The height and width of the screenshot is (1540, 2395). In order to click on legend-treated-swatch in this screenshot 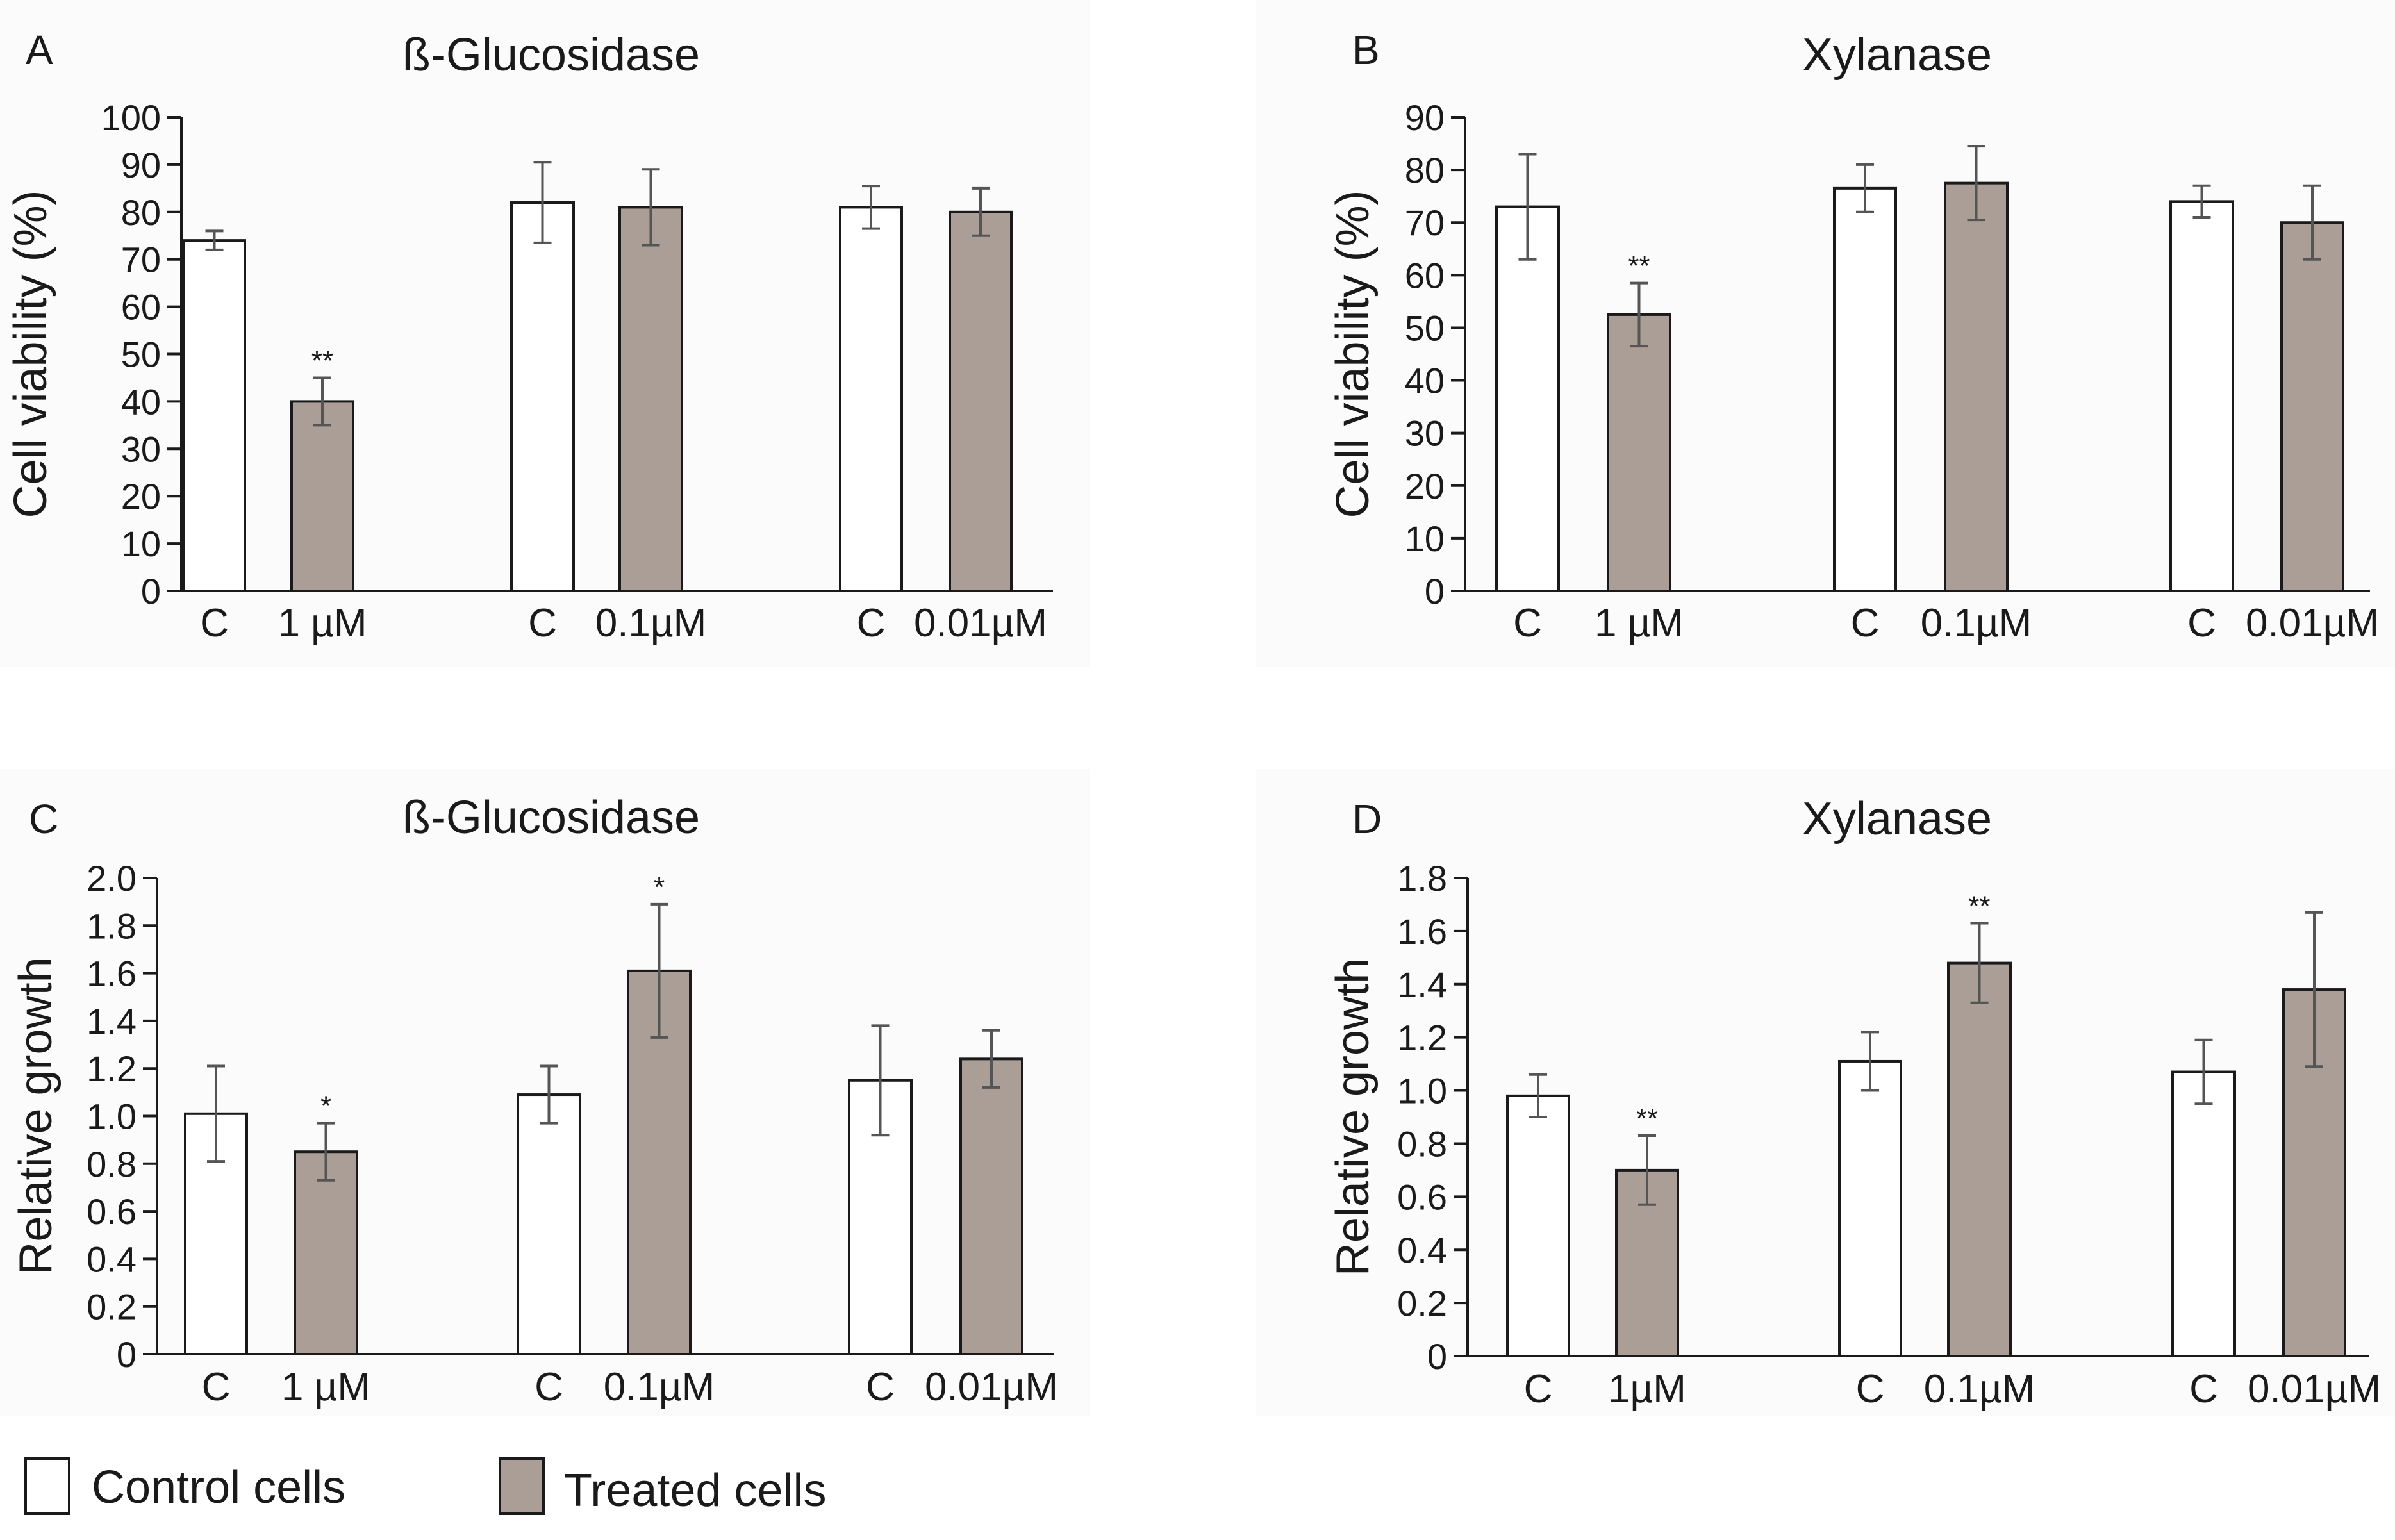, I will do `click(522, 1486)`.